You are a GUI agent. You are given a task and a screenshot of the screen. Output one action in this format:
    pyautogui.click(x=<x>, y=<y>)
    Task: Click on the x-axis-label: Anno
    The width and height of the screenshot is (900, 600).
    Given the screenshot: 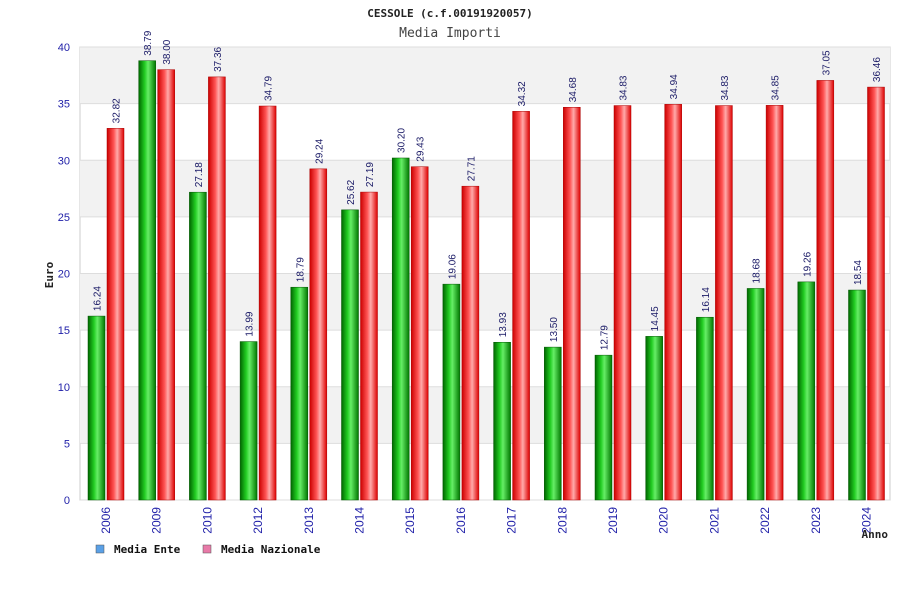 What is the action you would take?
    pyautogui.click(x=875, y=534)
    